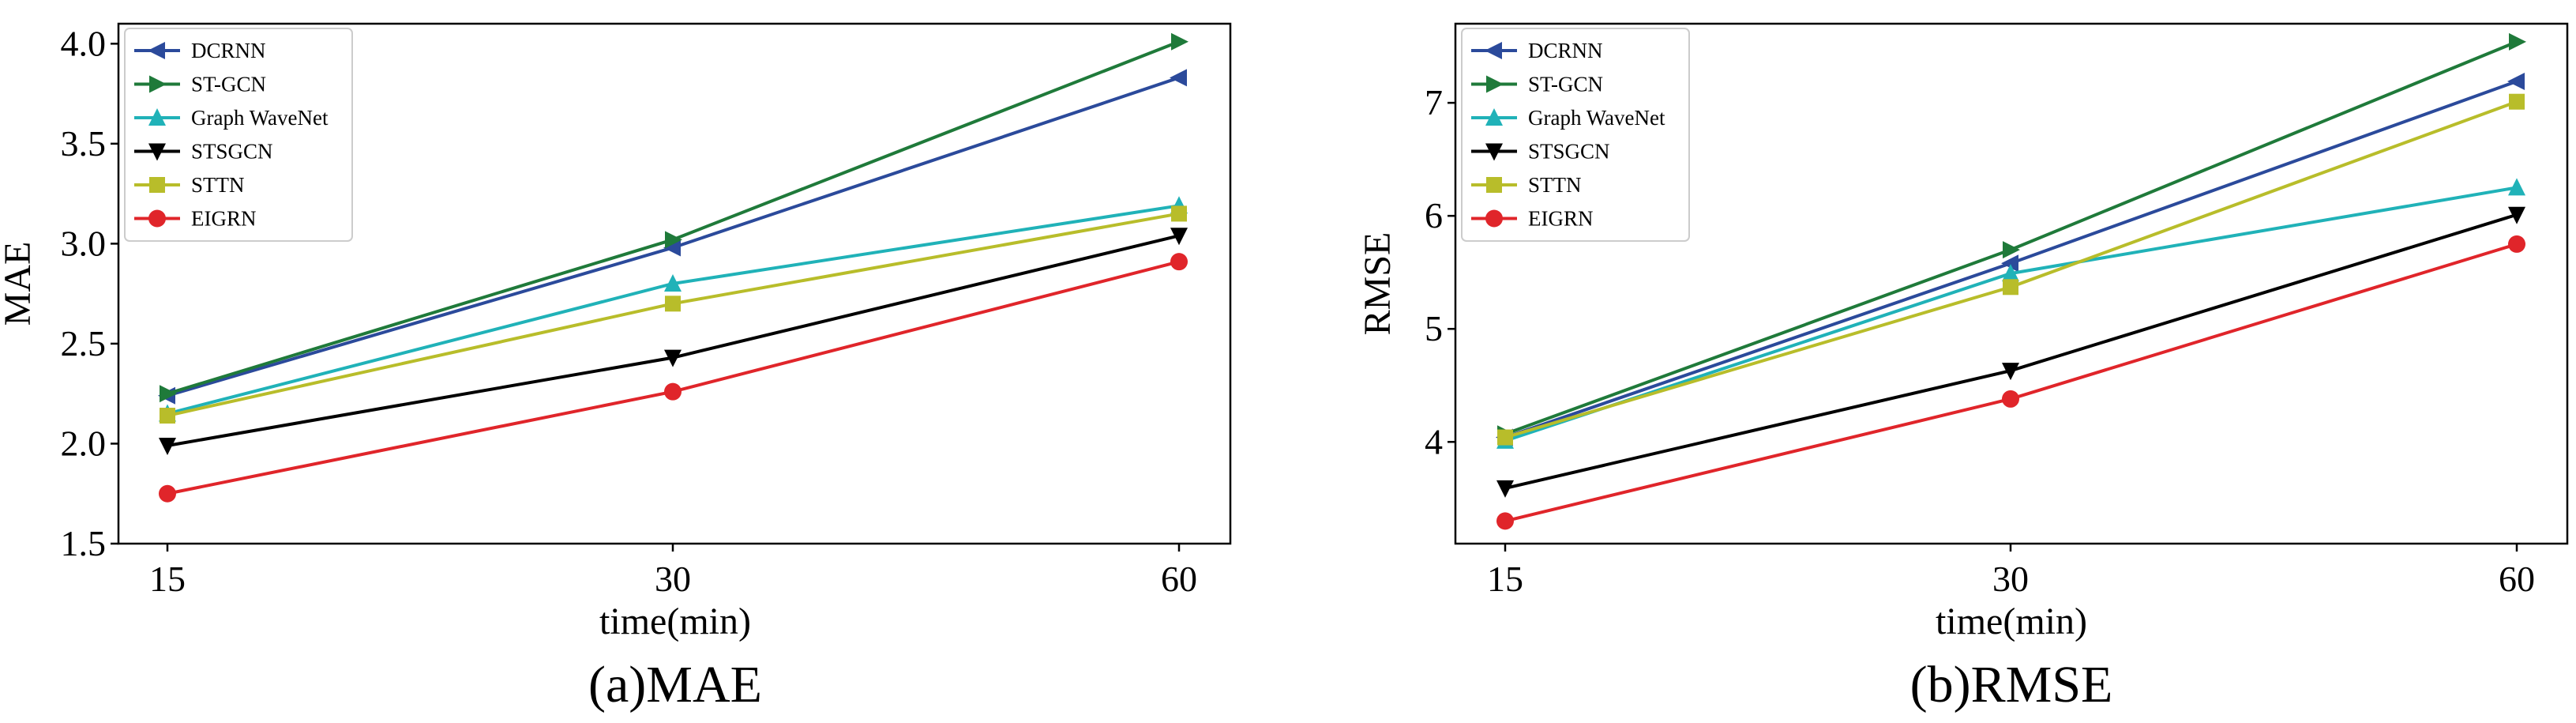 This screenshot has height=723, width=2576. I want to click on y-tick-label: 7, so click(1434, 102).